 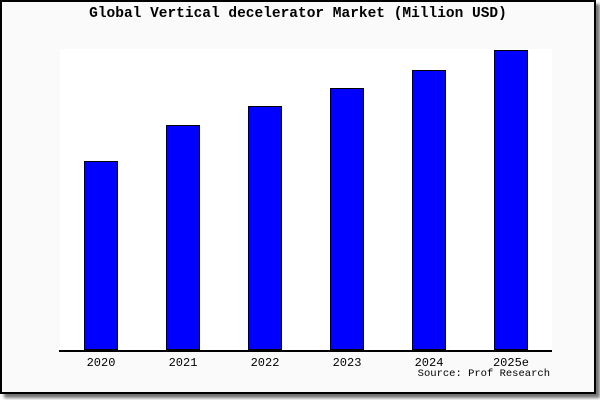 What do you see at coordinates (511, 200) in the screenshot?
I see `bar-2025e` at bounding box center [511, 200].